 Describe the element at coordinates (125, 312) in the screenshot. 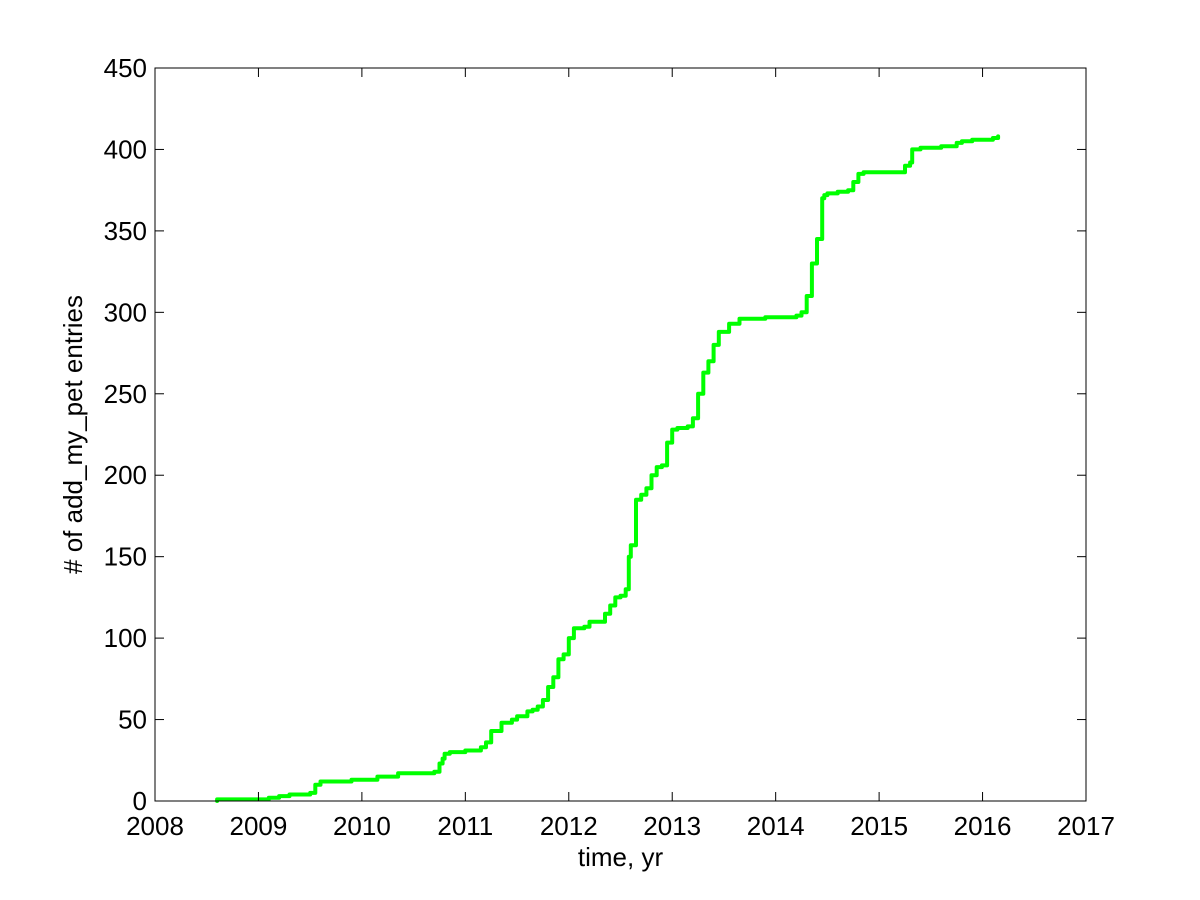

I see `y-tick-label: 300` at that location.